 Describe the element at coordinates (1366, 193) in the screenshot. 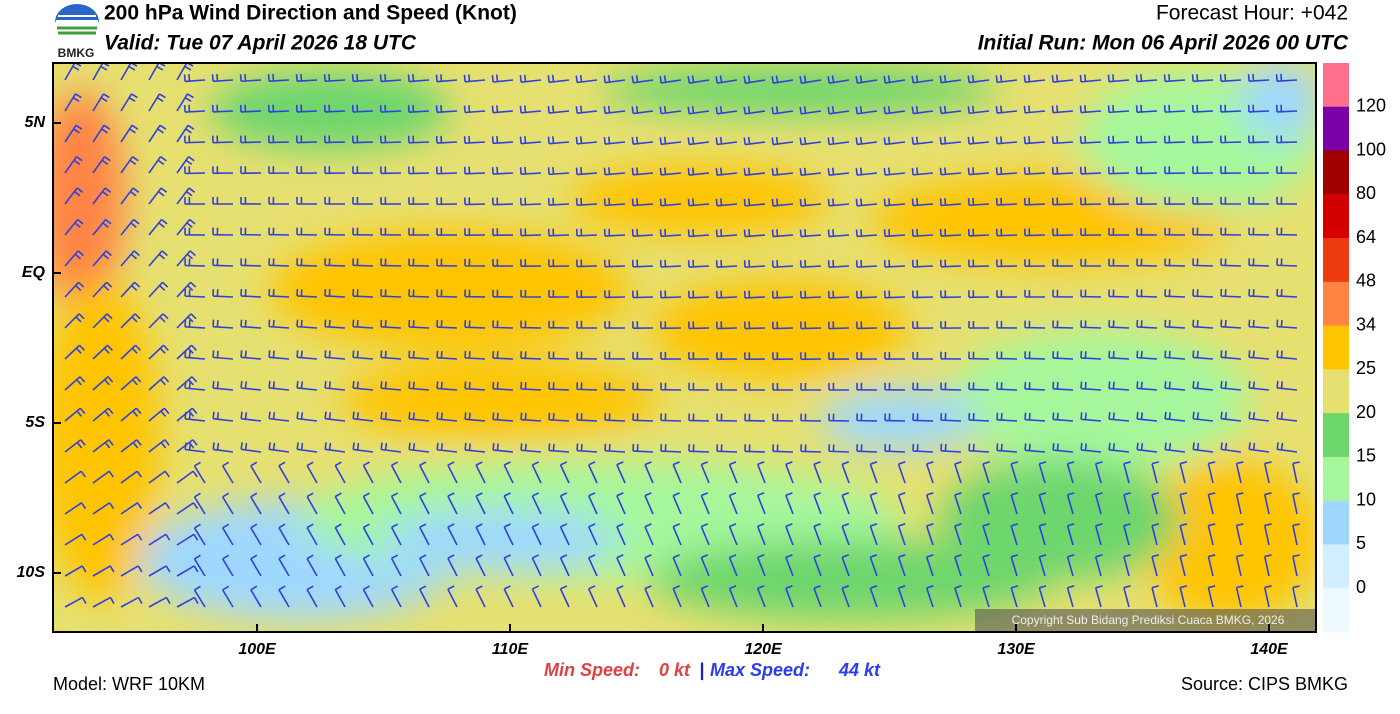

I see `colorbar-label: 80` at that location.